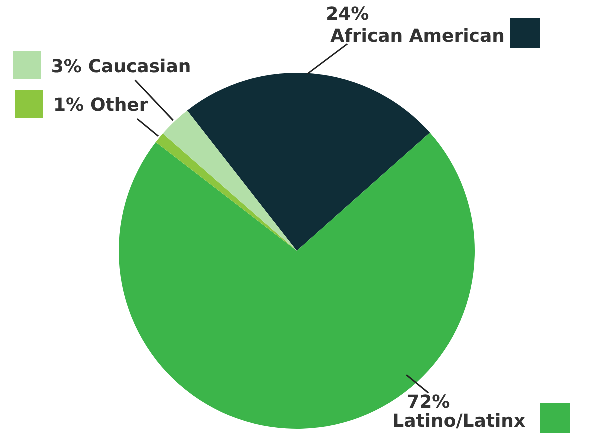  Describe the element at coordinates (119, 105) in the screenshot. I see `slice-label: Other` at that location.